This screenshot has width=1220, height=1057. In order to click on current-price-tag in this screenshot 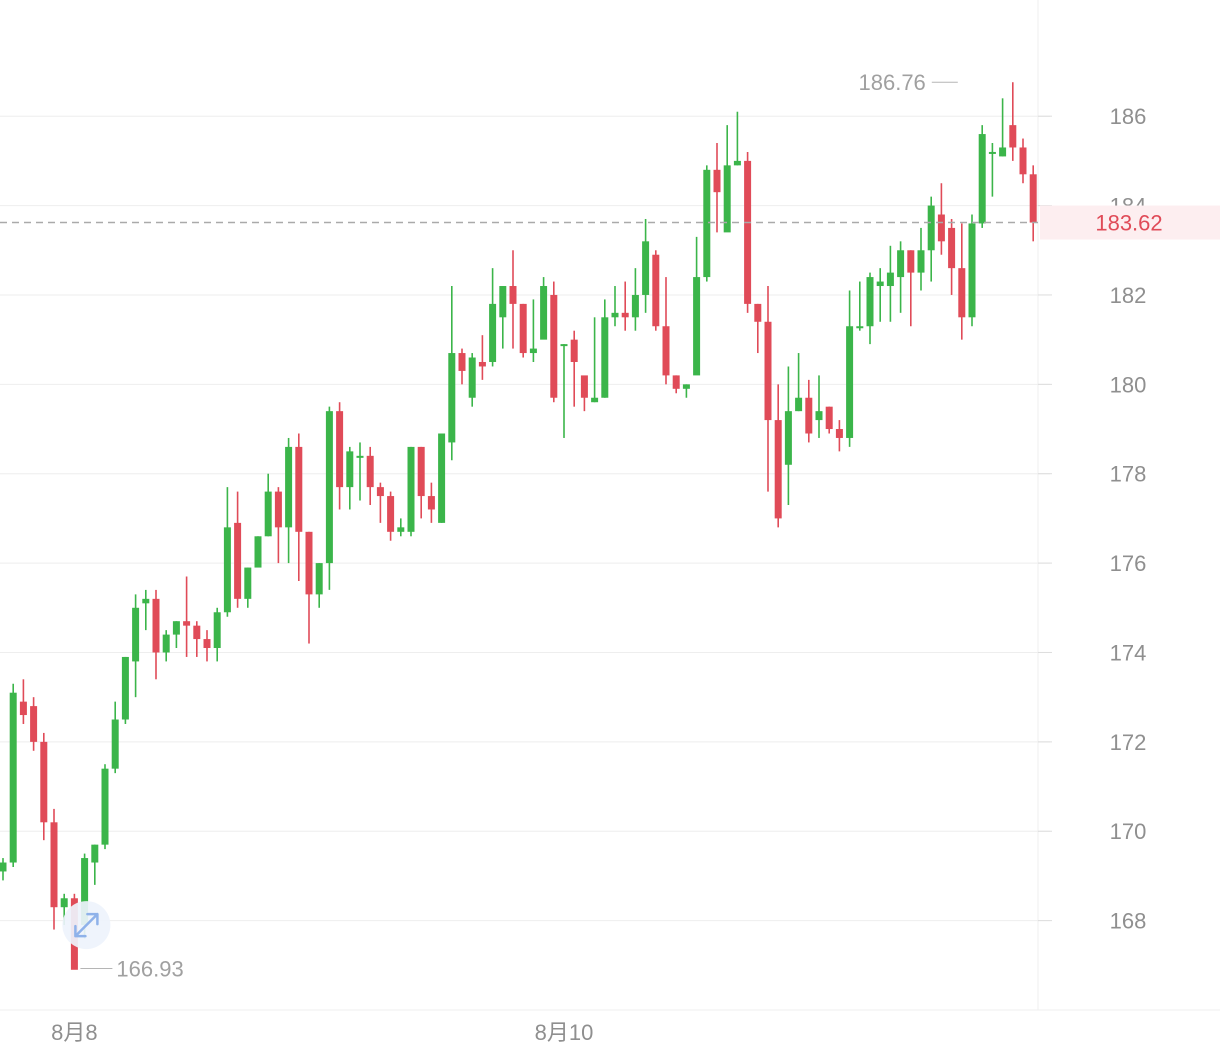, I will do `click(1130, 222)`.